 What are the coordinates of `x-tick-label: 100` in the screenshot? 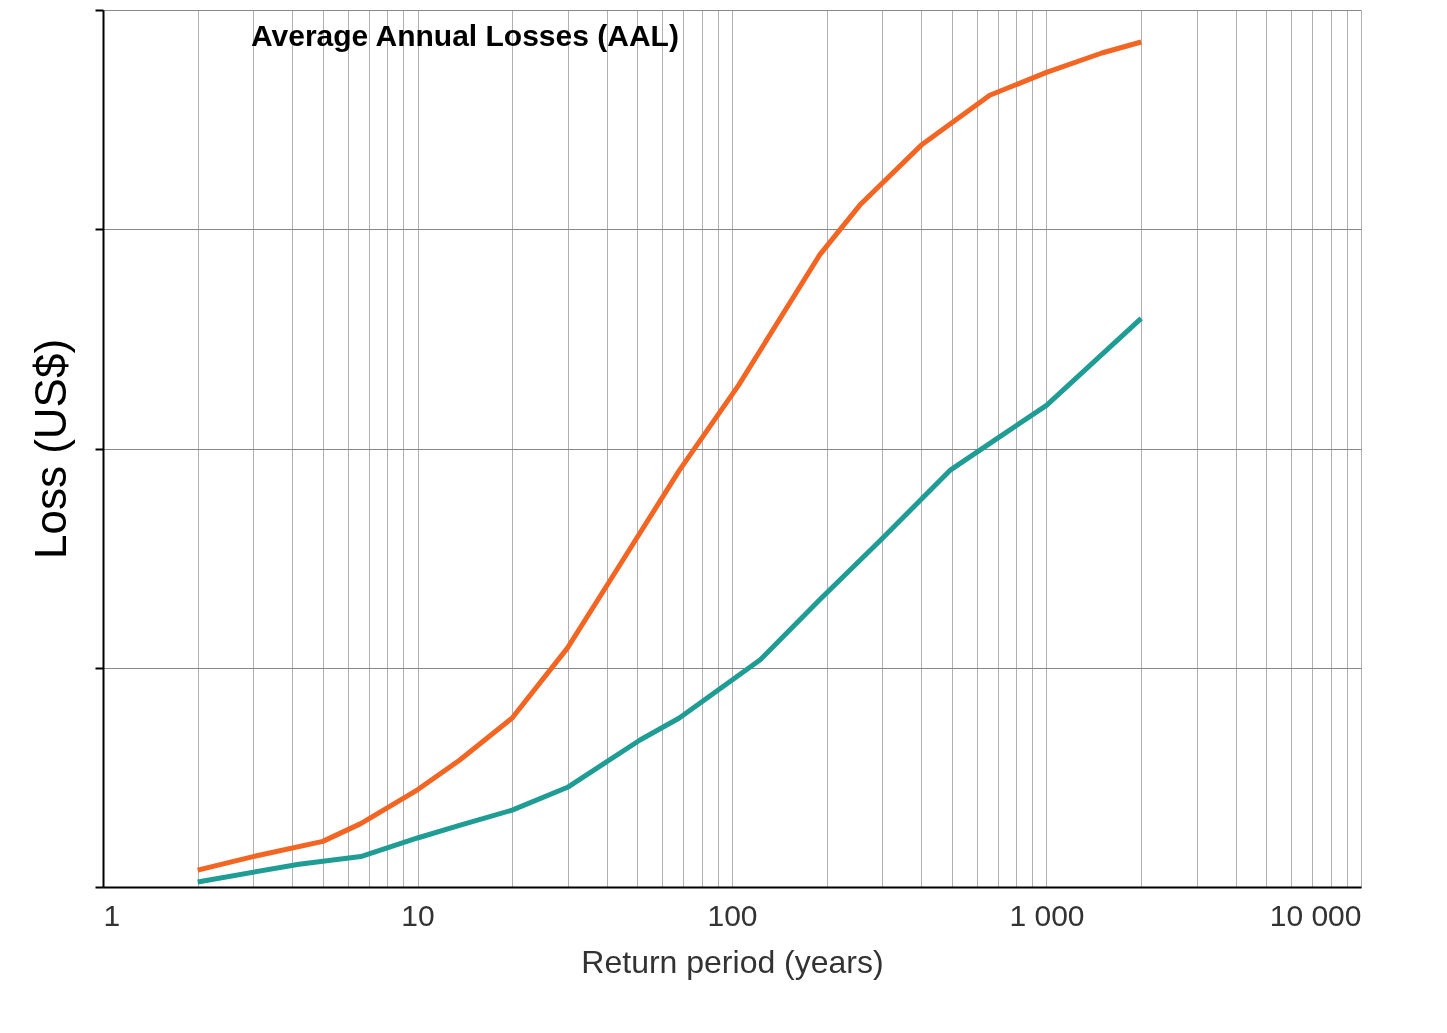 It's located at (732, 915).